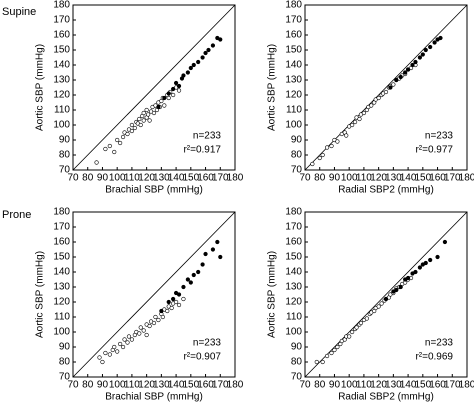 The height and width of the screenshot is (403, 474). I want to click on x-tick-label: 140, so click(176, 385).